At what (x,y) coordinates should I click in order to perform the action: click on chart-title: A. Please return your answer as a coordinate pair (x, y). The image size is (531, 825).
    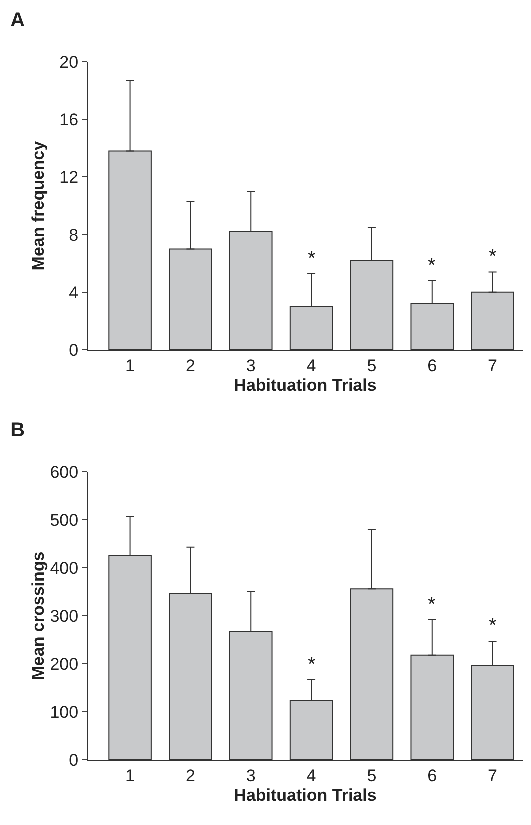
    Looking at the image, I should click on (18, 20).